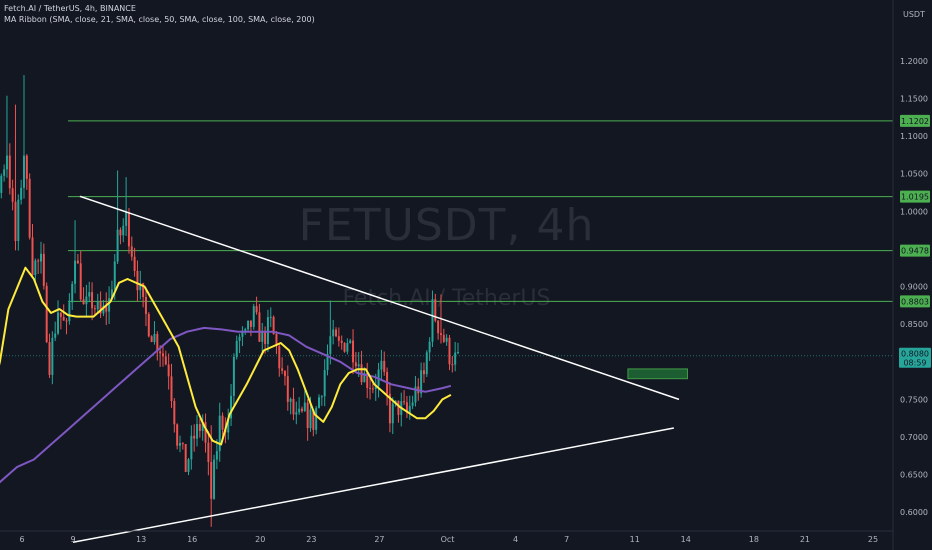 This screenshot has width=932, height=550. What do you see at coordinates (260, 539) in the screenshot?
I see `time-tick-label: 20` at bounding box center [260, 539].